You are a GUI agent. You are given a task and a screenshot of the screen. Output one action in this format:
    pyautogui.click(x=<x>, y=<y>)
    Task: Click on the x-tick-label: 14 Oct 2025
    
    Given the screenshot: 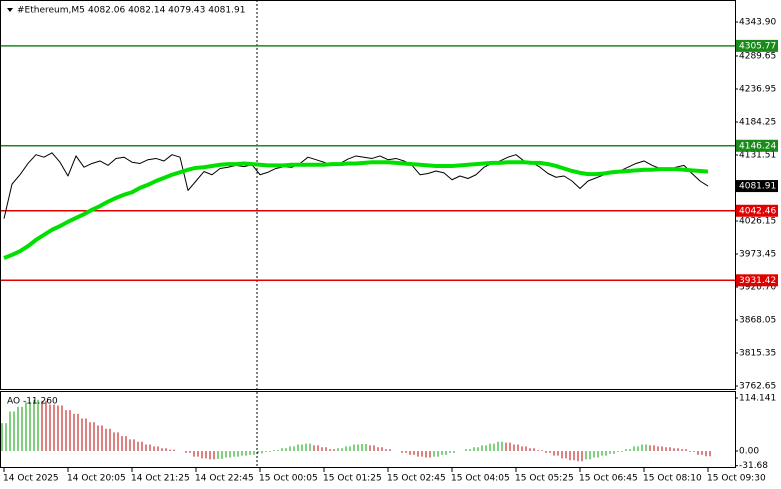 What is the action you would take?
    pyautogui.click(x=31, y=479)
    